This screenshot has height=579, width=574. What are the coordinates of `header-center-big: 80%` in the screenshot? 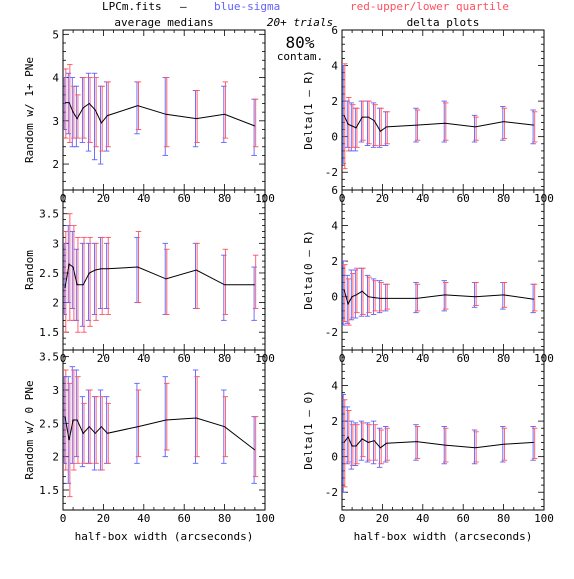 It's located at (300, 42).